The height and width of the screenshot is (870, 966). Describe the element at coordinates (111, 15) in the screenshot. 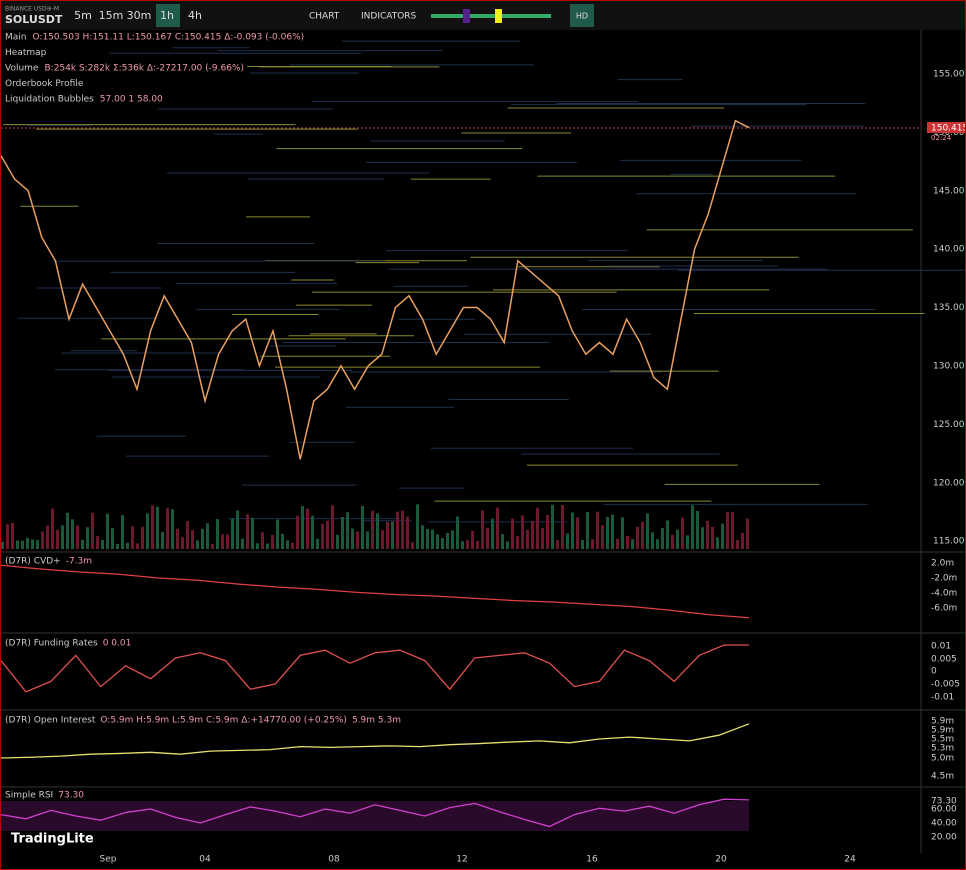

I see `interval-button: 15m` at that location.